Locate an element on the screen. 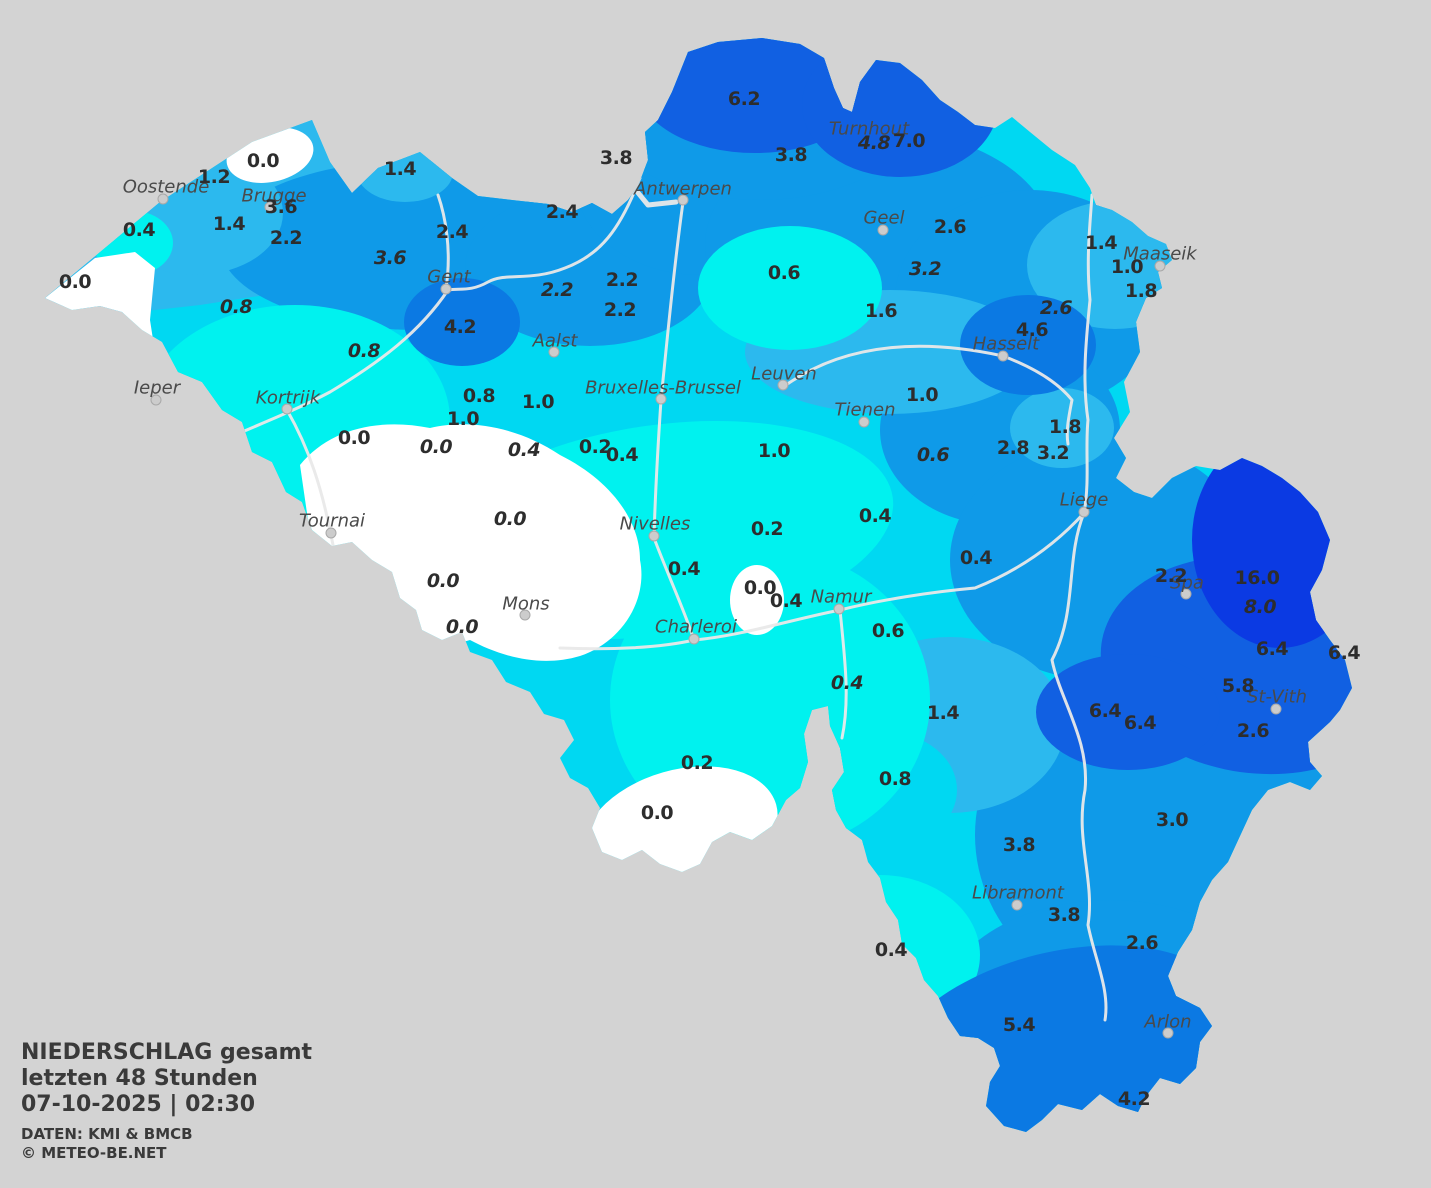 Image resolution: width=1431 pixels, height=1188 pixels. river-sambre-meuse is located at coordinates (826, 422).